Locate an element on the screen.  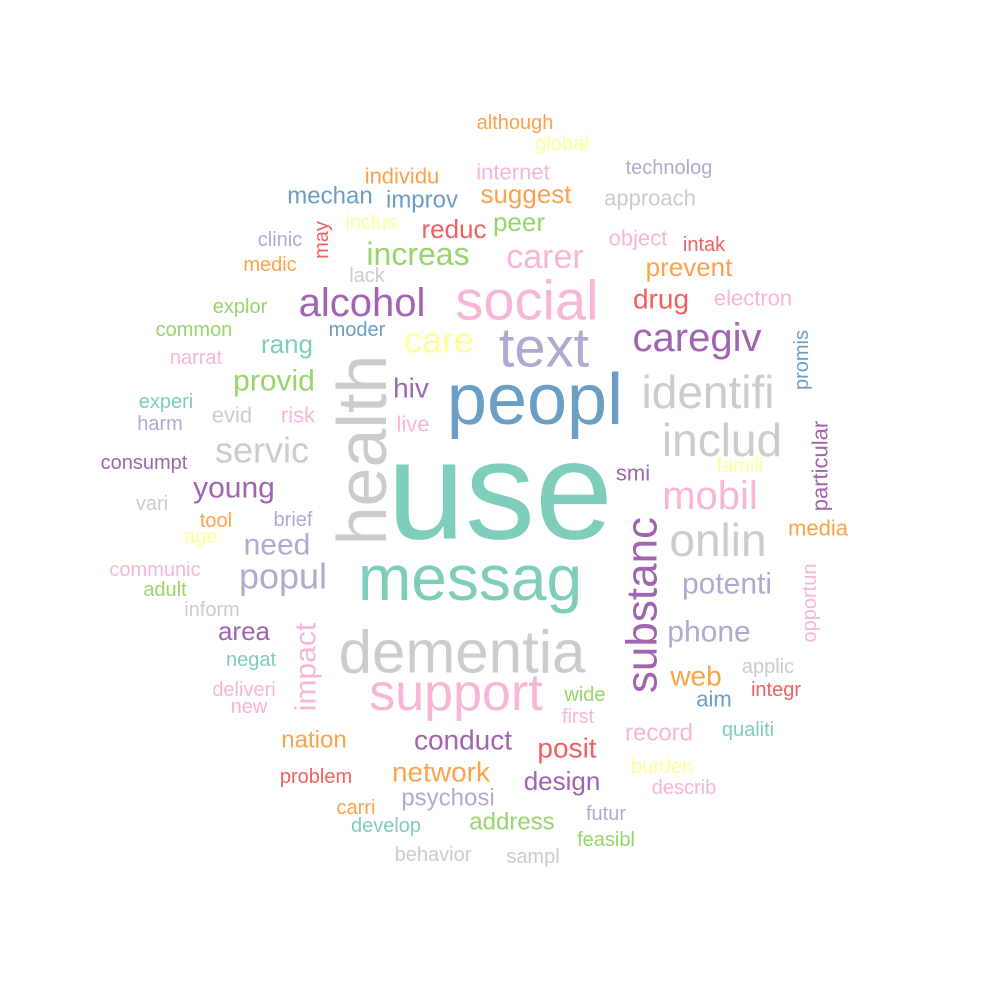
word-harm: harm is located at coordinates (160, 424).